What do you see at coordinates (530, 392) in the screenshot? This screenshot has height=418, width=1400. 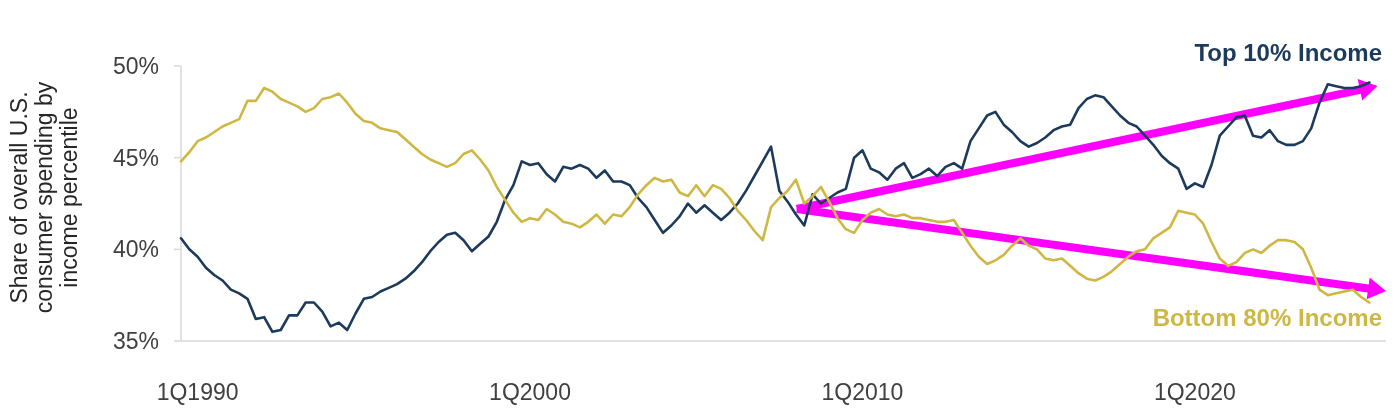 I see `x-tick-label: 1Q2000` at bounding box center [530, 392].